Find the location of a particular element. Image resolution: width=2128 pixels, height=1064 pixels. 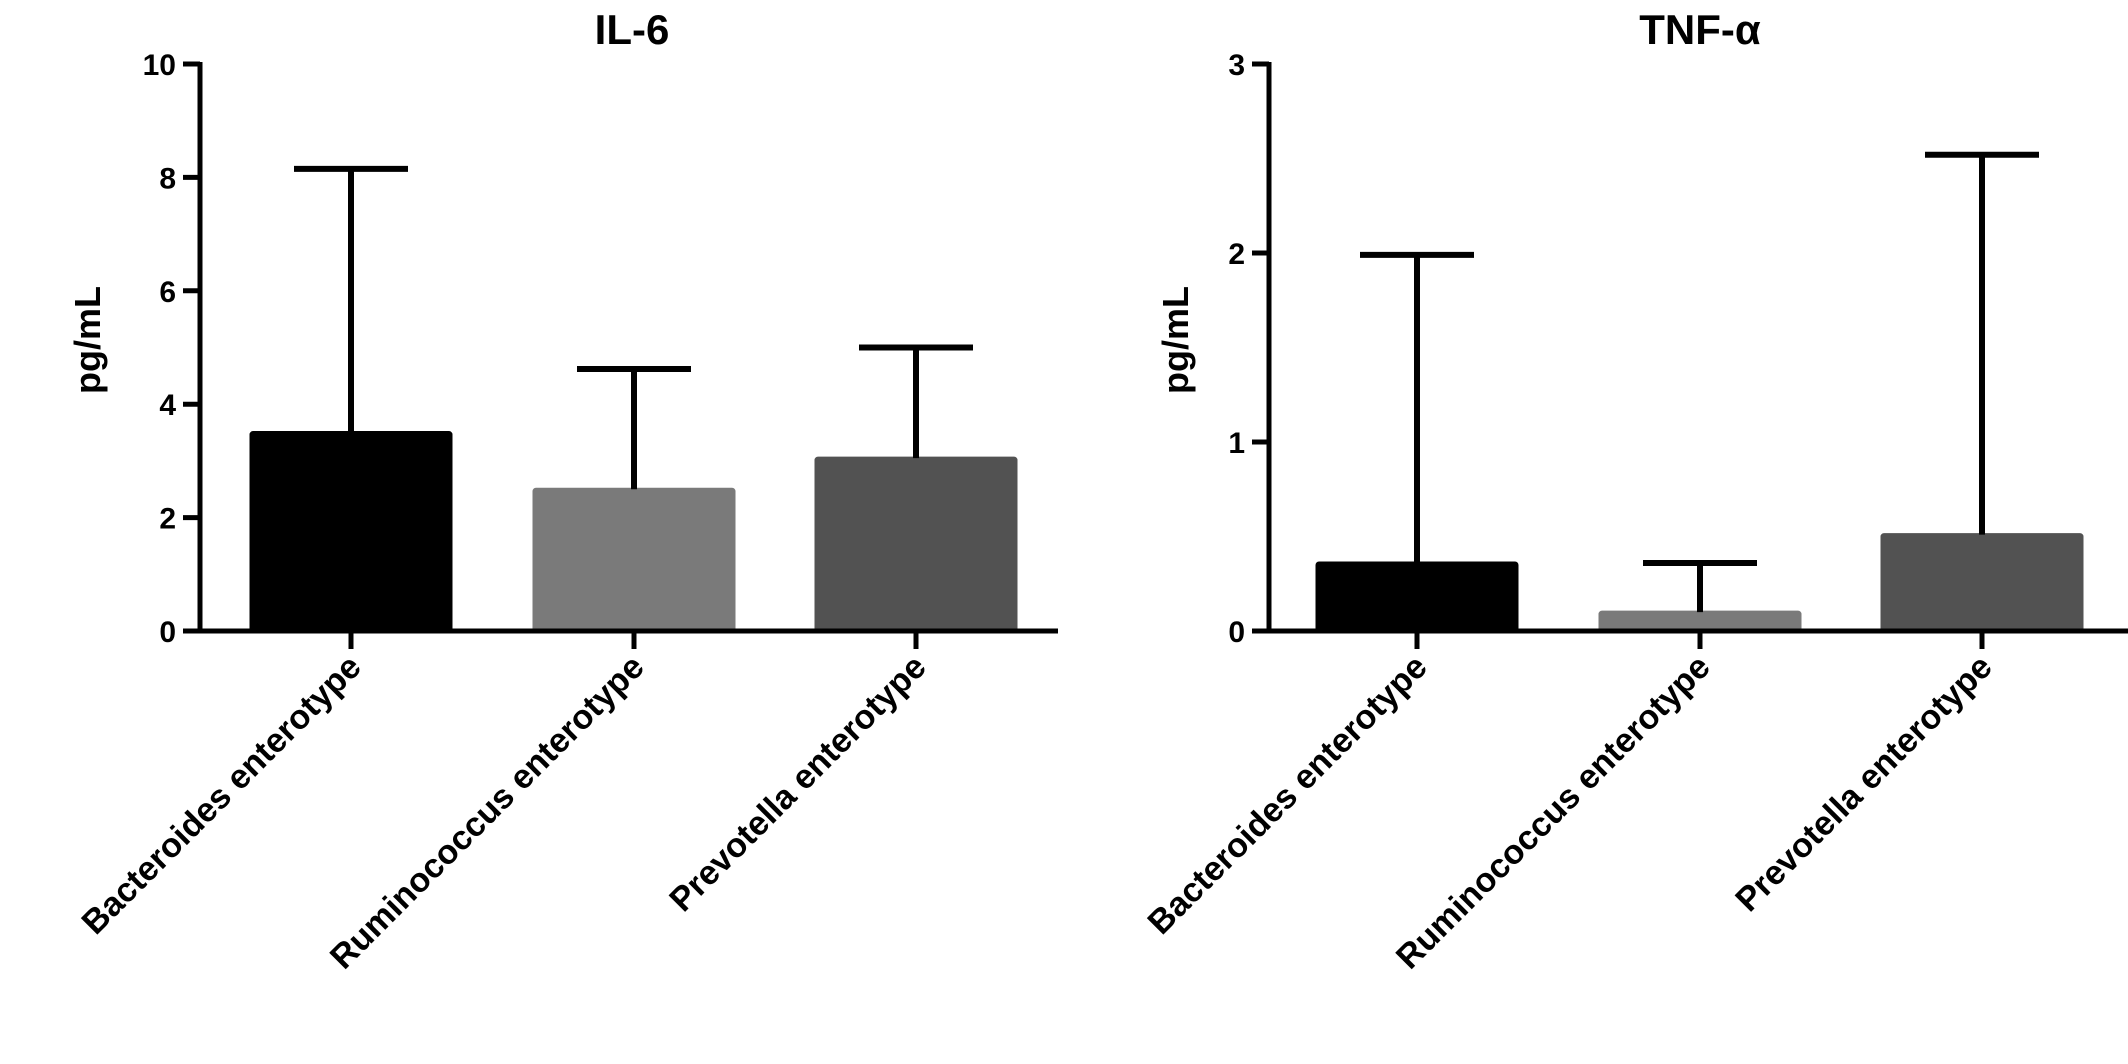

y-tick-label: 1 is located at coordinates (1236, 443).